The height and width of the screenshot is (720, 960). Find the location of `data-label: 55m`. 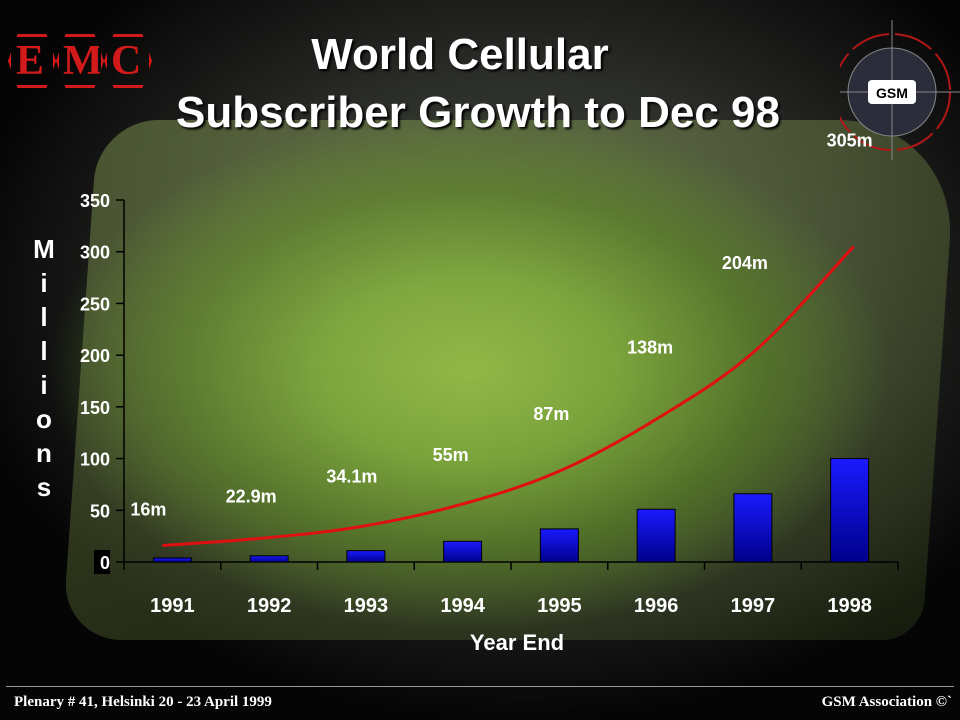

data-label: 55m is located at coordinates (451, 455).